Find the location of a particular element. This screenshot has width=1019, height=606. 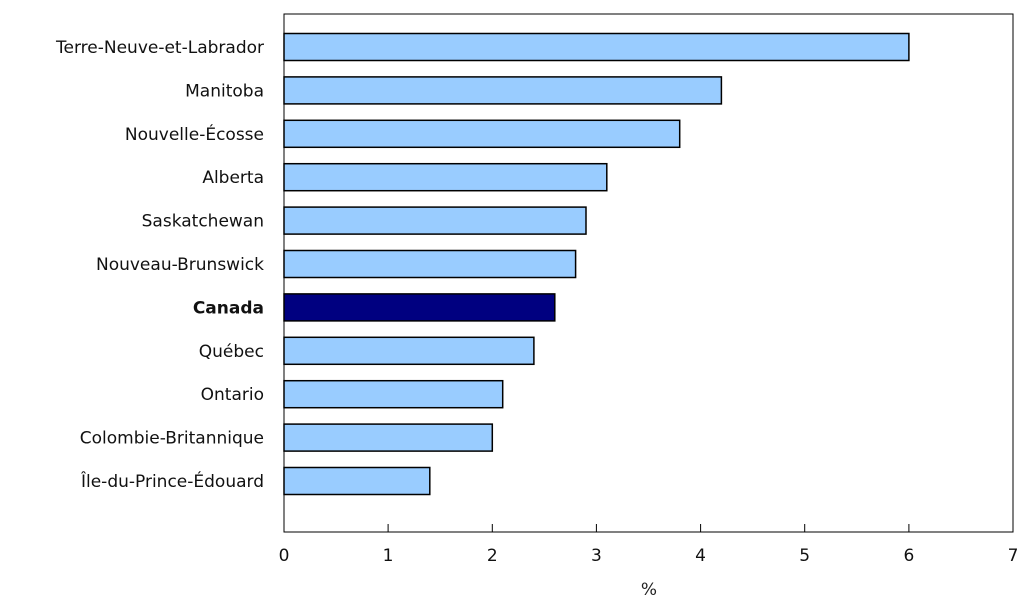

category-label: Ontario is located at coordinates (232, 395).